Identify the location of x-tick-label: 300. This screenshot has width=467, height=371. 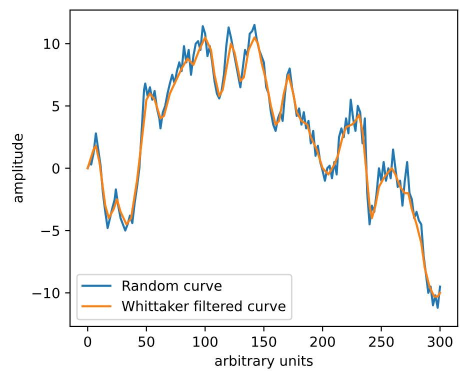
(440, 341).